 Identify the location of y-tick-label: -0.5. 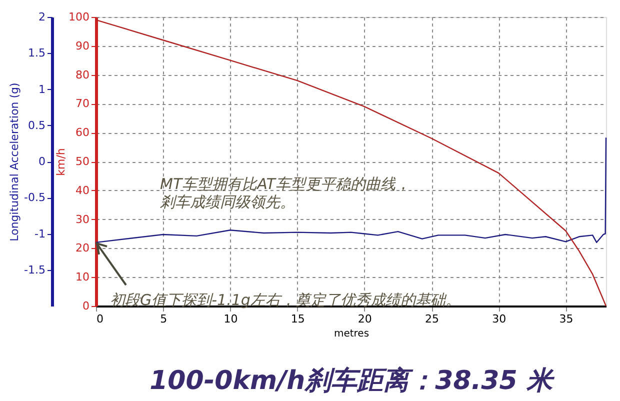
(35, 197).